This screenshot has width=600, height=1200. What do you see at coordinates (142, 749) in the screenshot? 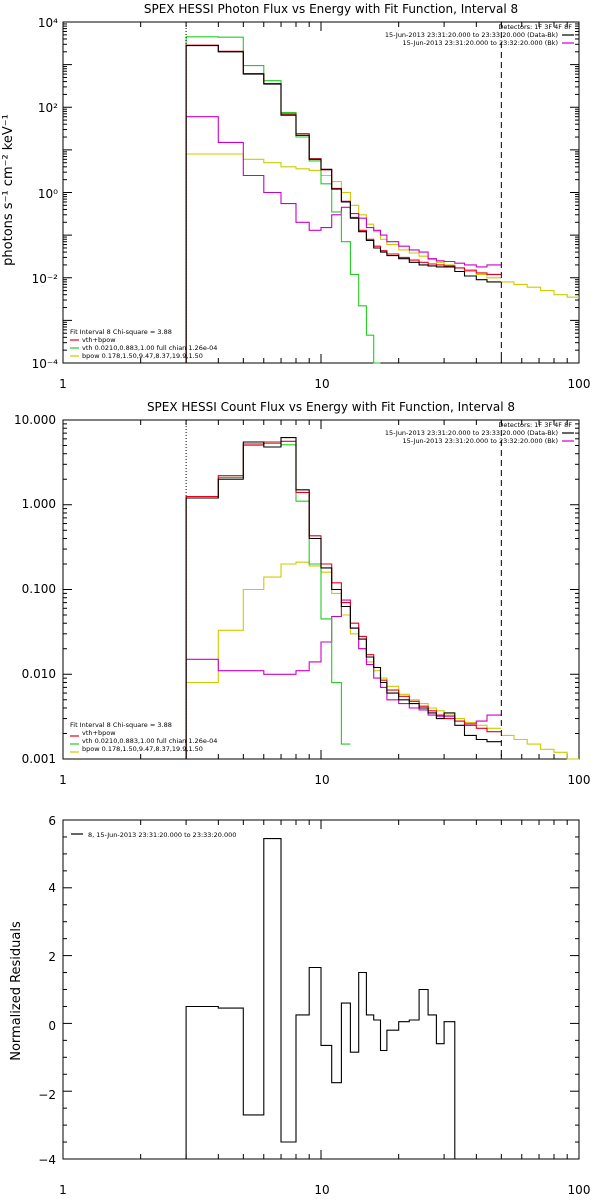
I see `count-flux-legend-left-bpow: bpow 0.178,1.50,9.47,8.37,19.9,1.50` at bounding box center [142, 749].